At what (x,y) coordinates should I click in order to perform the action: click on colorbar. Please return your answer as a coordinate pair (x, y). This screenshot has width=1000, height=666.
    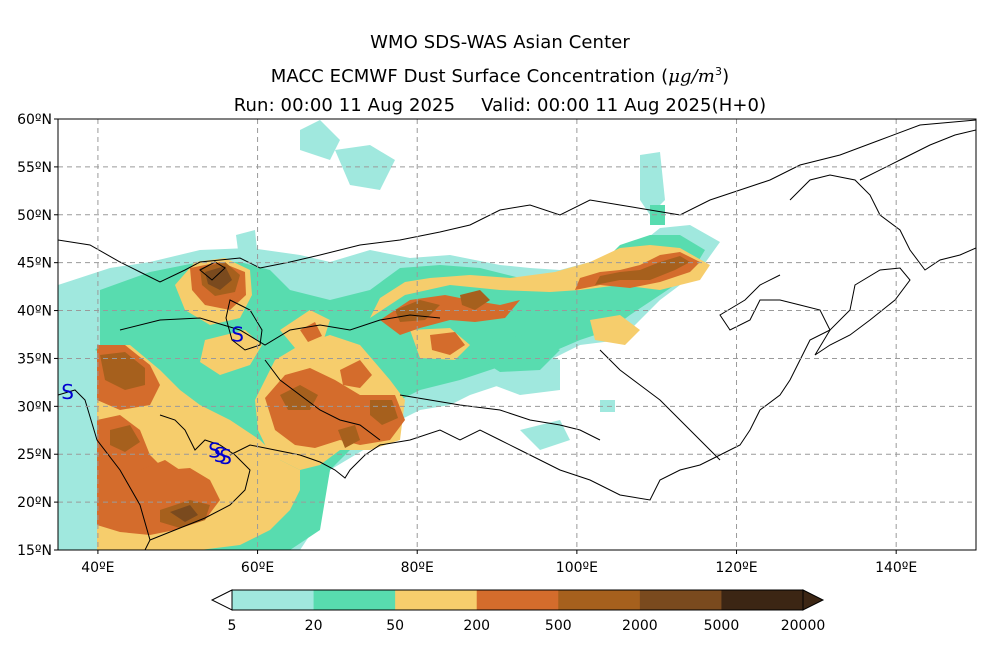
    Looking at the image, I should click on (517, 600).